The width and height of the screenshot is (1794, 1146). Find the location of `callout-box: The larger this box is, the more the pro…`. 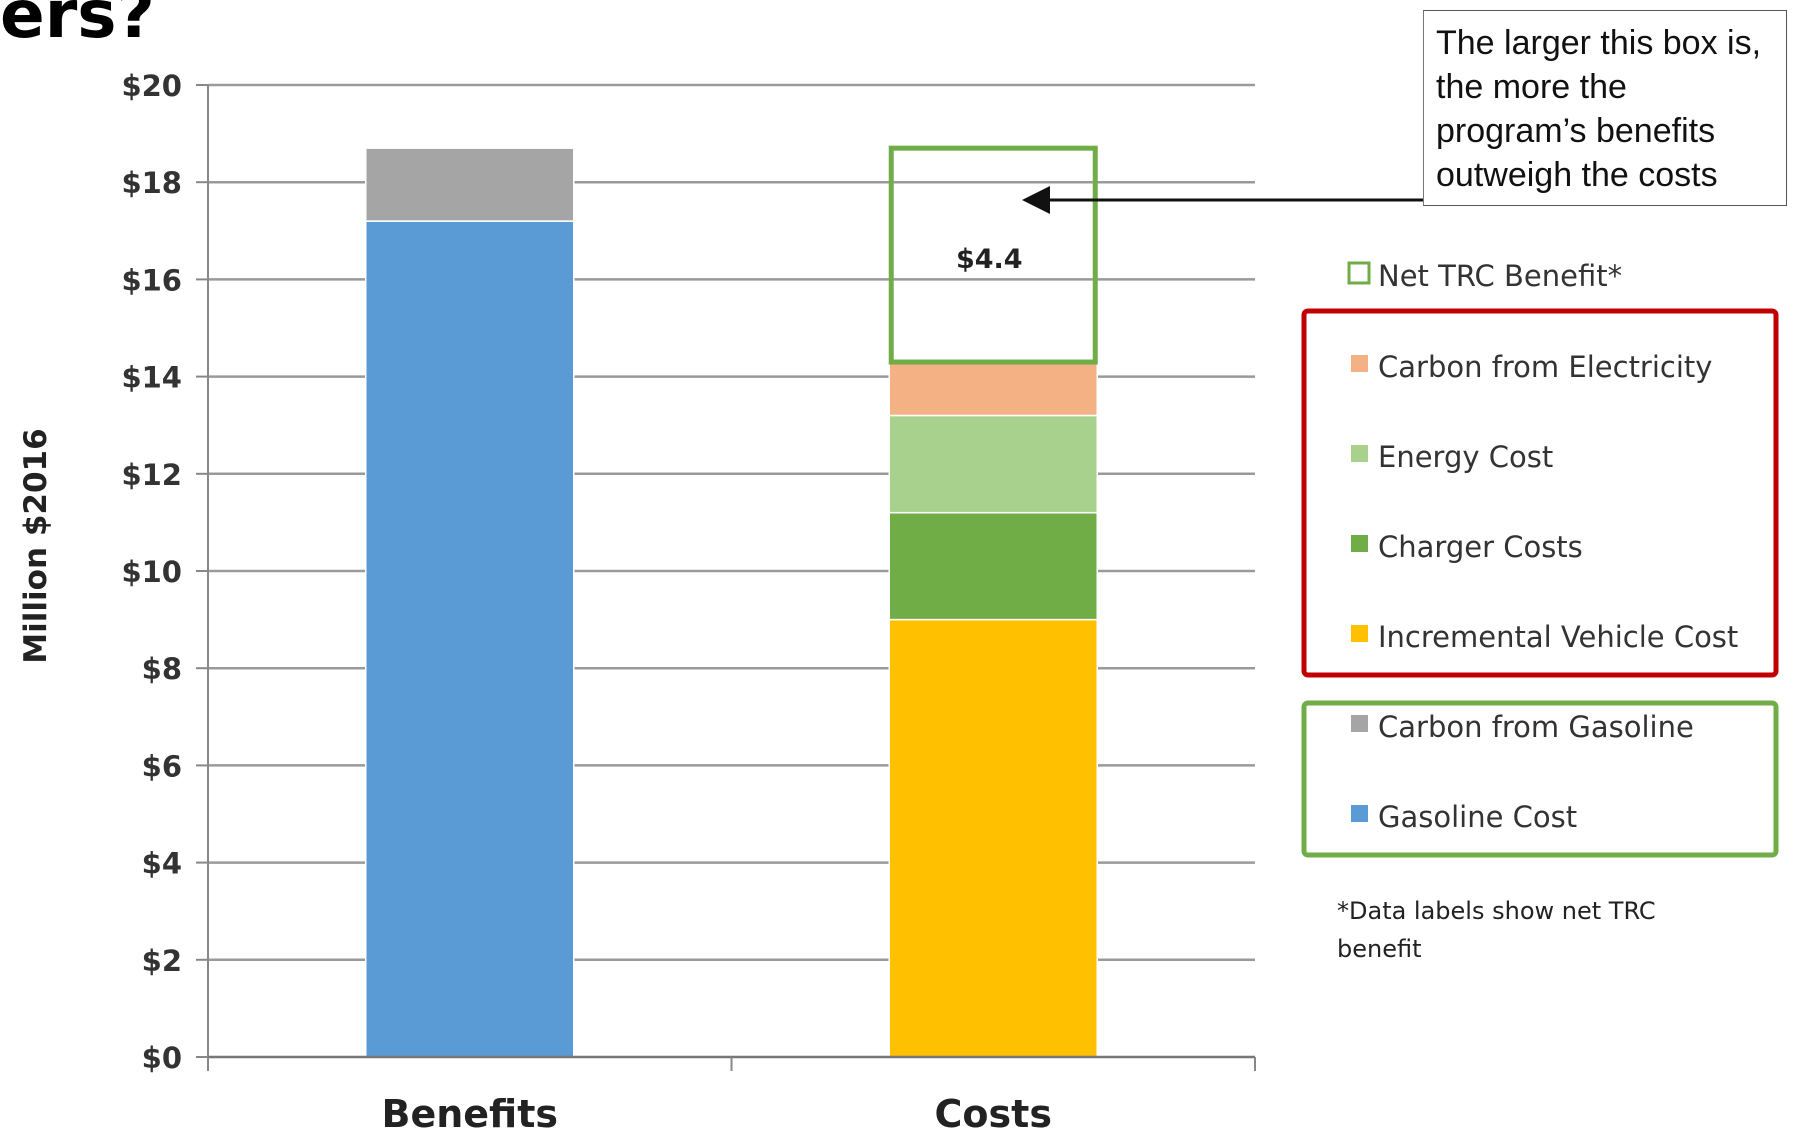

callout-box: The larger this box is, the more the pro… is located at coordinates (1605, 108).